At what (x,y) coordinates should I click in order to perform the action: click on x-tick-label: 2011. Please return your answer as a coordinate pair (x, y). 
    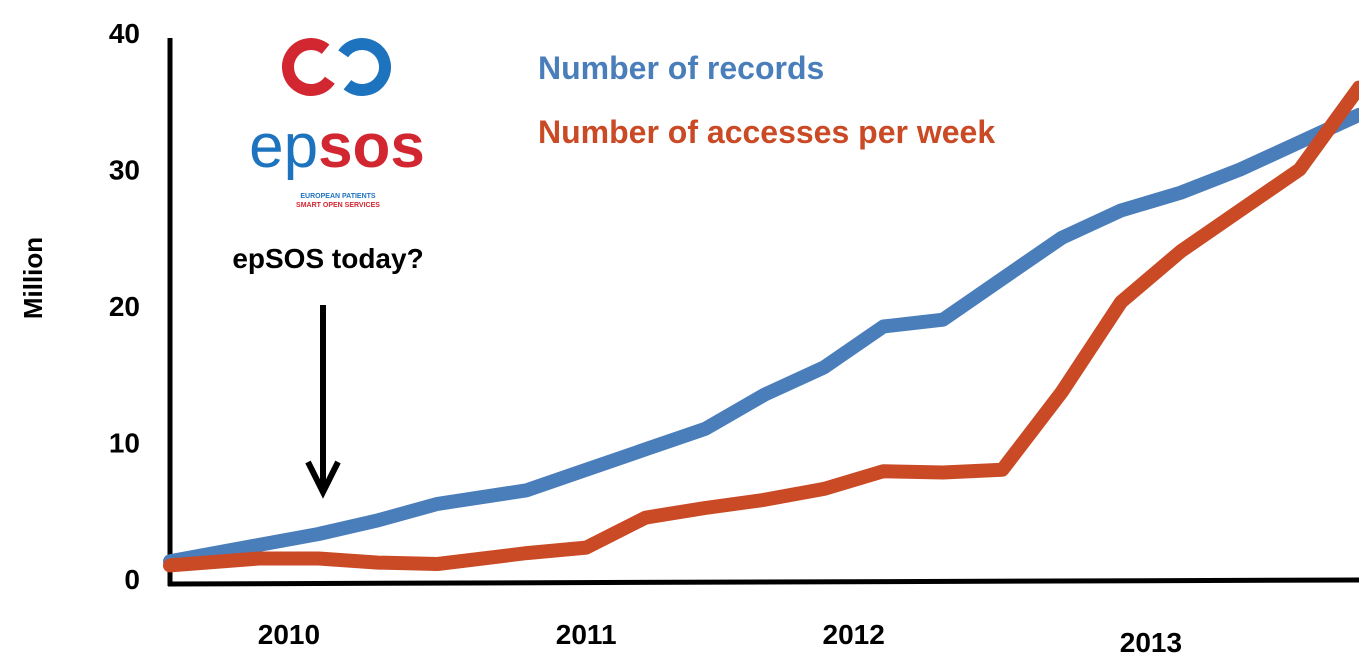
    Looking at the image, I should click on (586, 634).